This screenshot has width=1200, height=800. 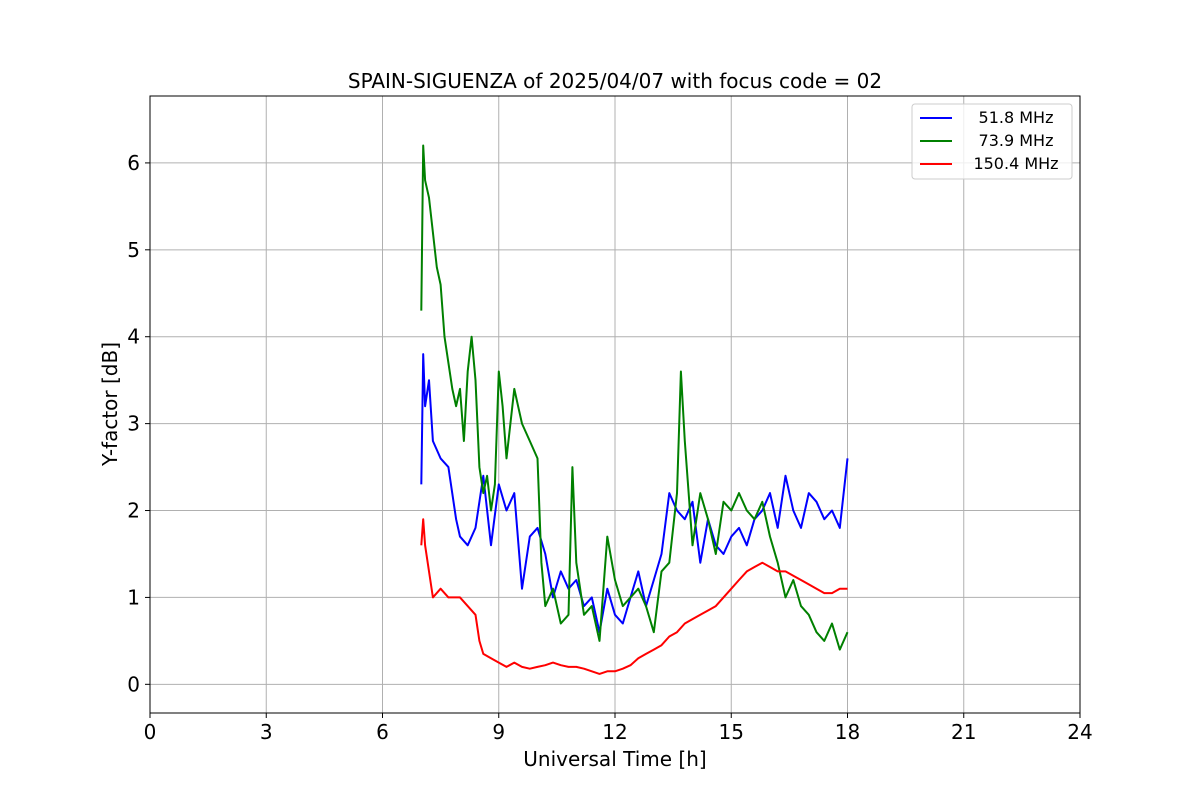 What do you see at coordinates (133, 511) in the screenshot?
I see `y-tick-label: 2` at bounding box center [133, 511].